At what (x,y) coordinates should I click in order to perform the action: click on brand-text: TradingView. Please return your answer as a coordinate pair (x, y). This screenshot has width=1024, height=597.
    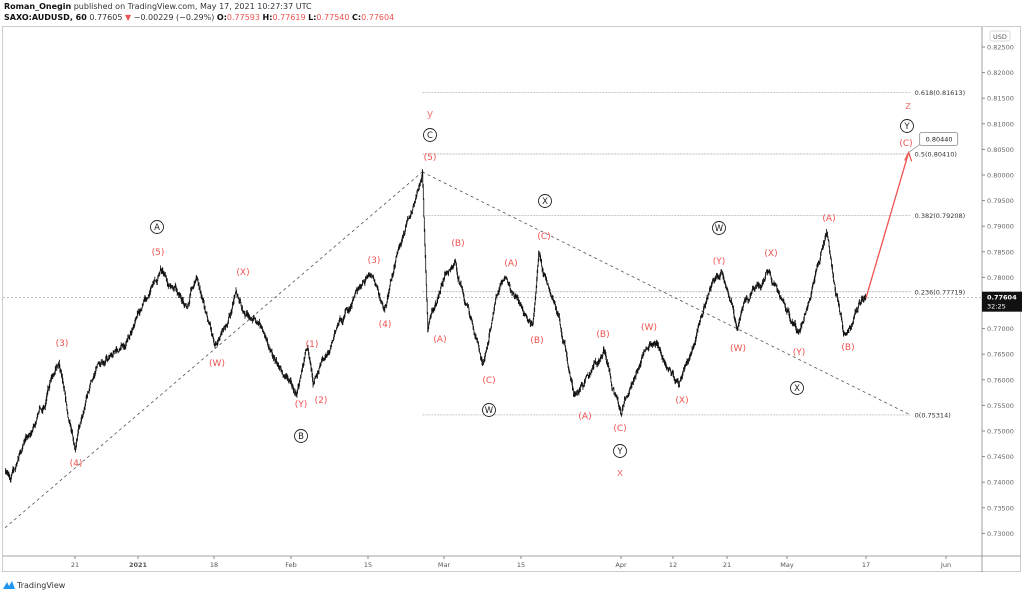
    Looking at the image, I should click on (41, 585).